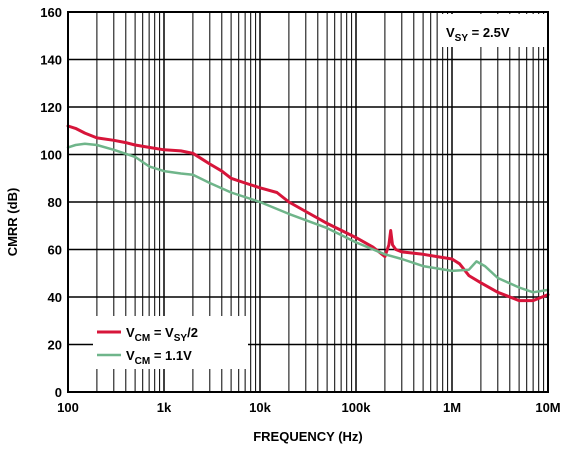  Describe the element at coordinates (452, 407) in the screenshot. I see `x-tick-label: 1M` at that location.